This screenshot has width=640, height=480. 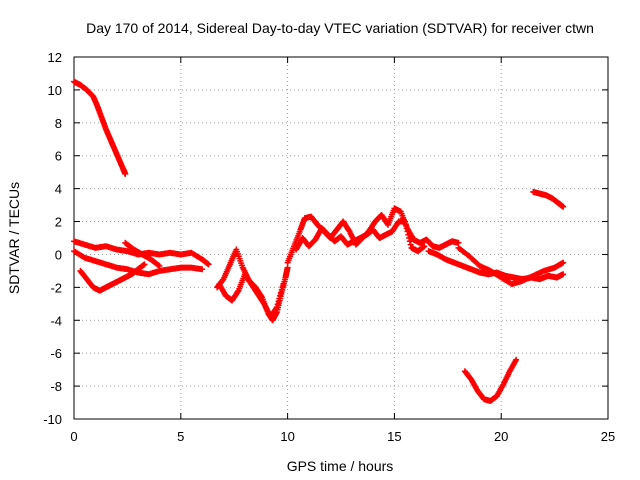 I want to click on y-tick-label: -10, so click(x=52, y=419).